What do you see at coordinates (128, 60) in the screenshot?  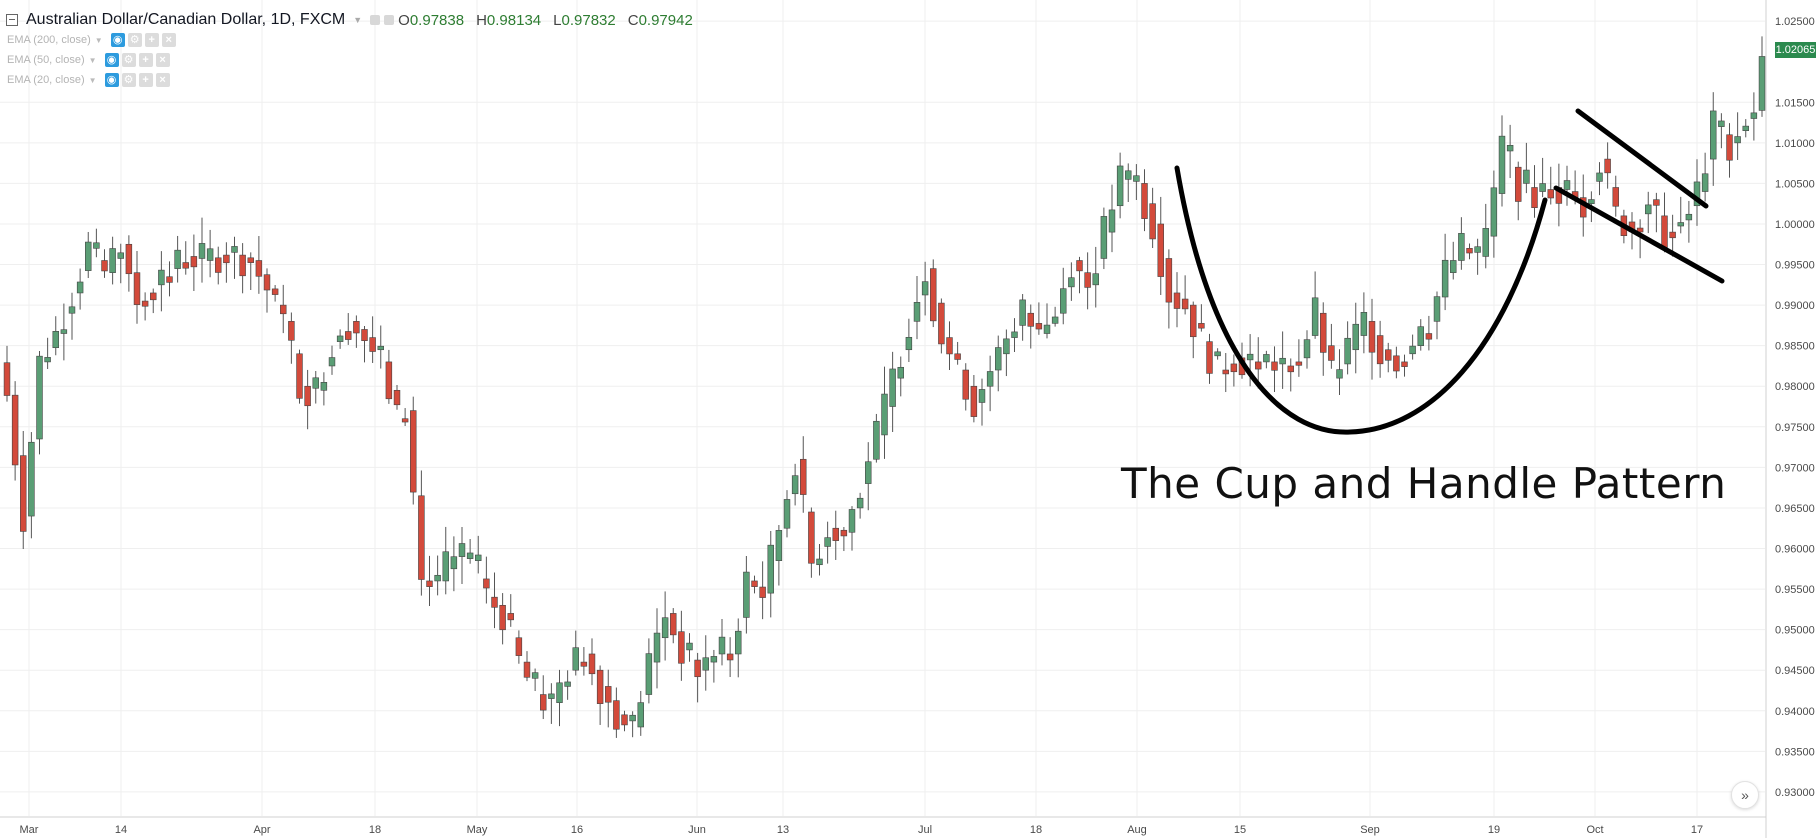 I see `settings-icon: ⚙` at bounding box center [128, 60].